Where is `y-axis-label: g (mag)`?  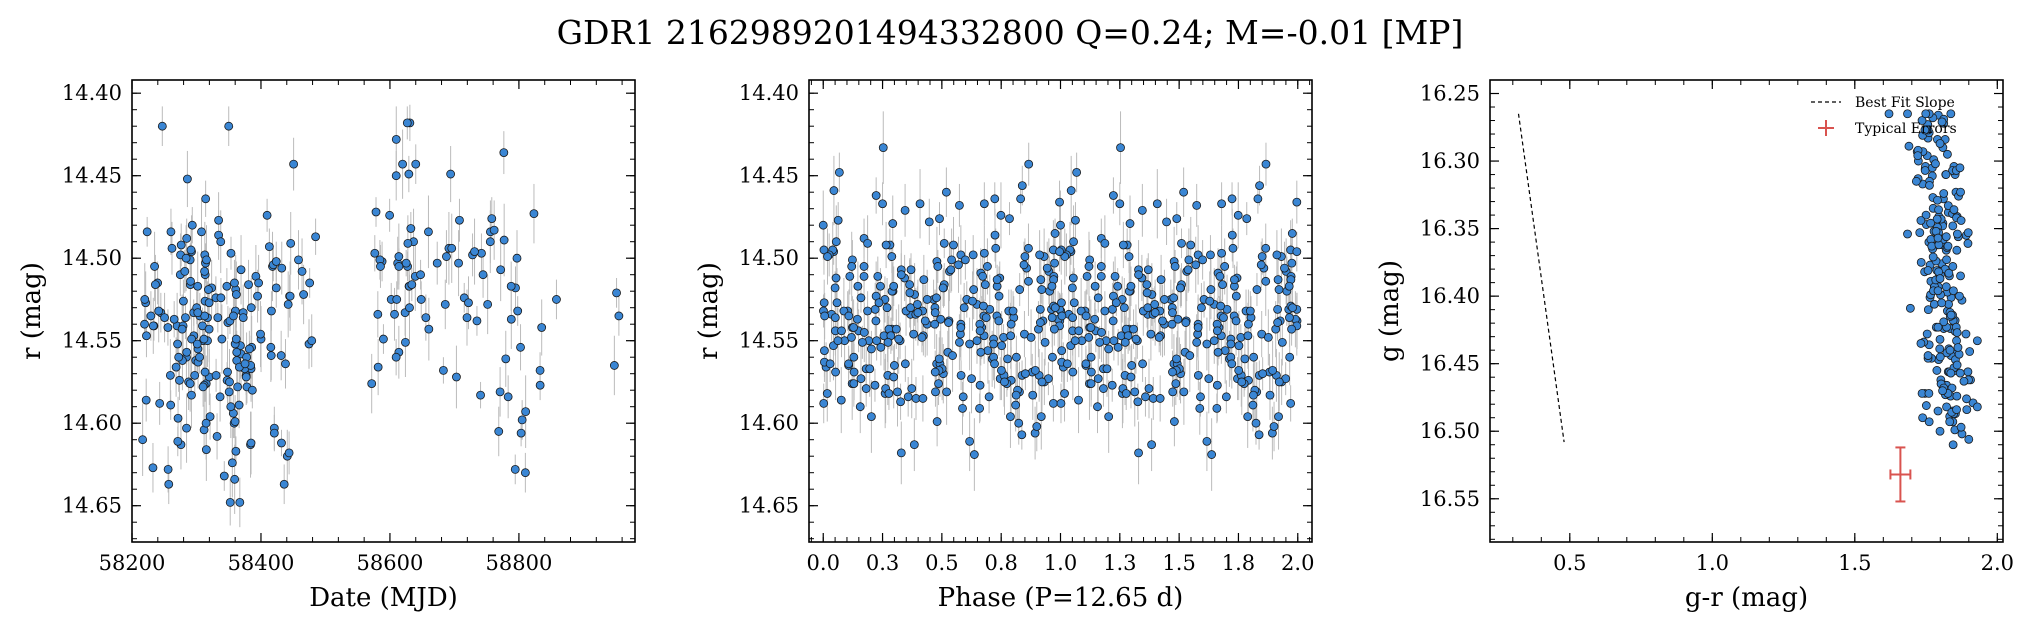
y-axis-label: g (mag) is located at coordinates (1390, 311).